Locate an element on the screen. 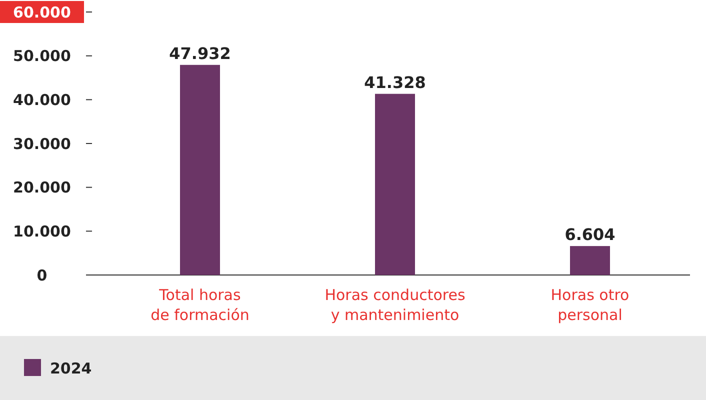 Image resolution: width=706 pixels, height=400 pixels. x-tick-label: Horas otro personal is located at coordinates (590, 305).